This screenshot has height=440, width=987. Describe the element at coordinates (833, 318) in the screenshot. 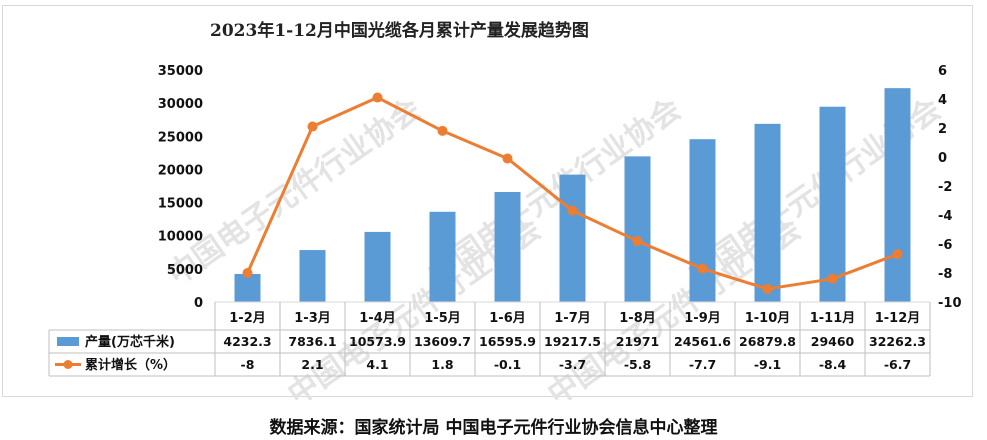

I see `category-label: 1-11月` at that location.